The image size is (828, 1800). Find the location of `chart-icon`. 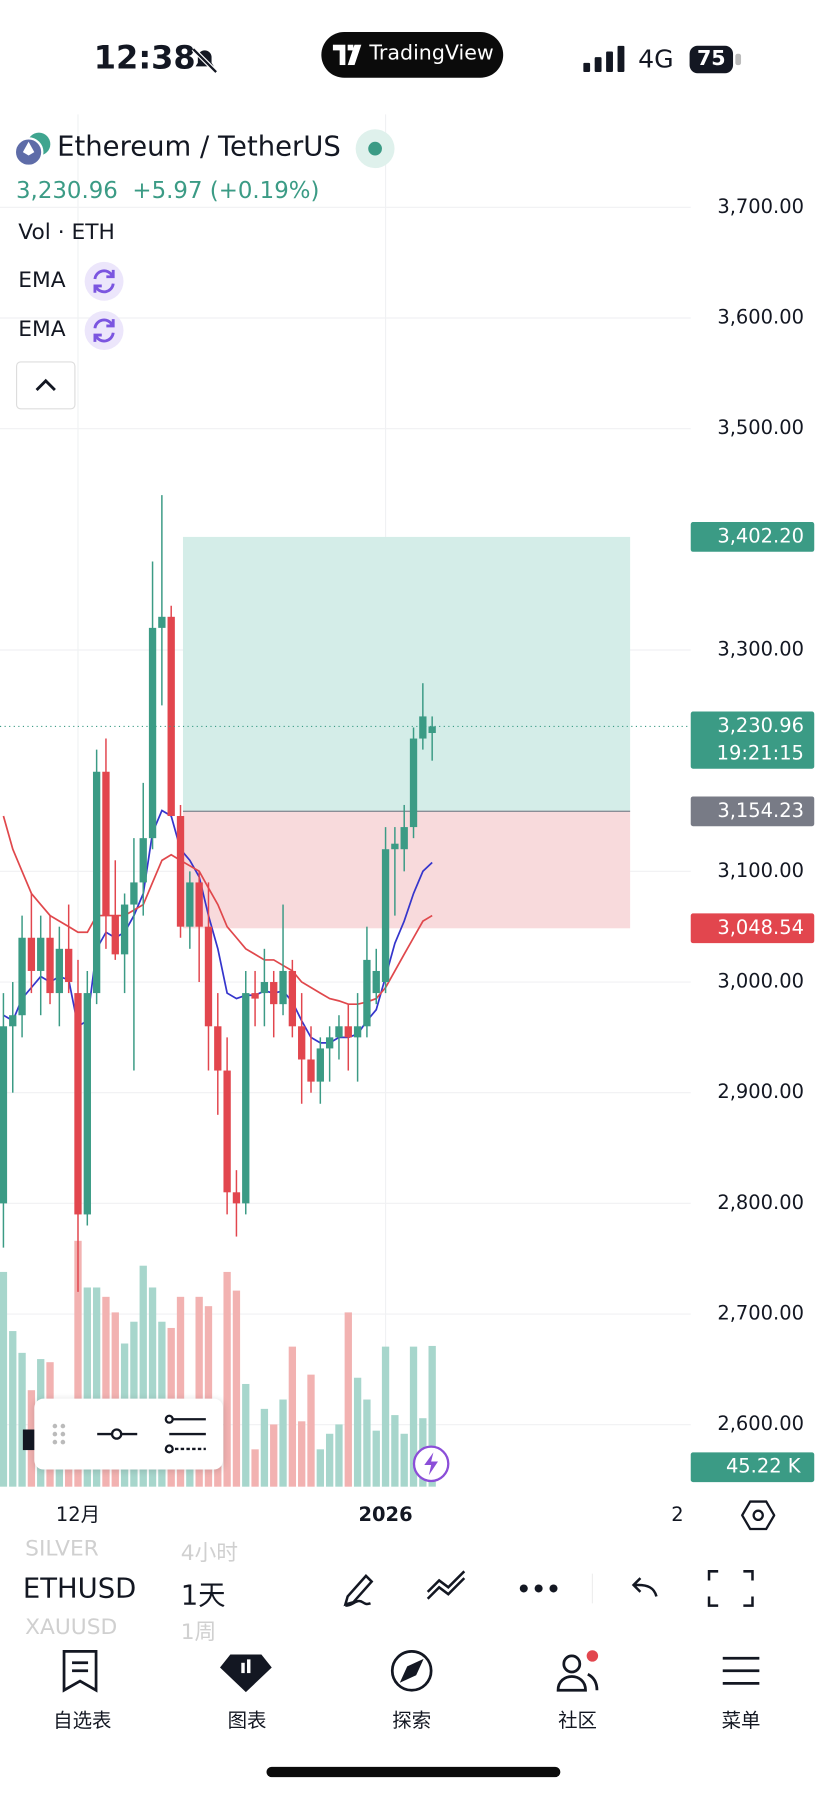

chart-icon is located at coordinates (246, 1673).